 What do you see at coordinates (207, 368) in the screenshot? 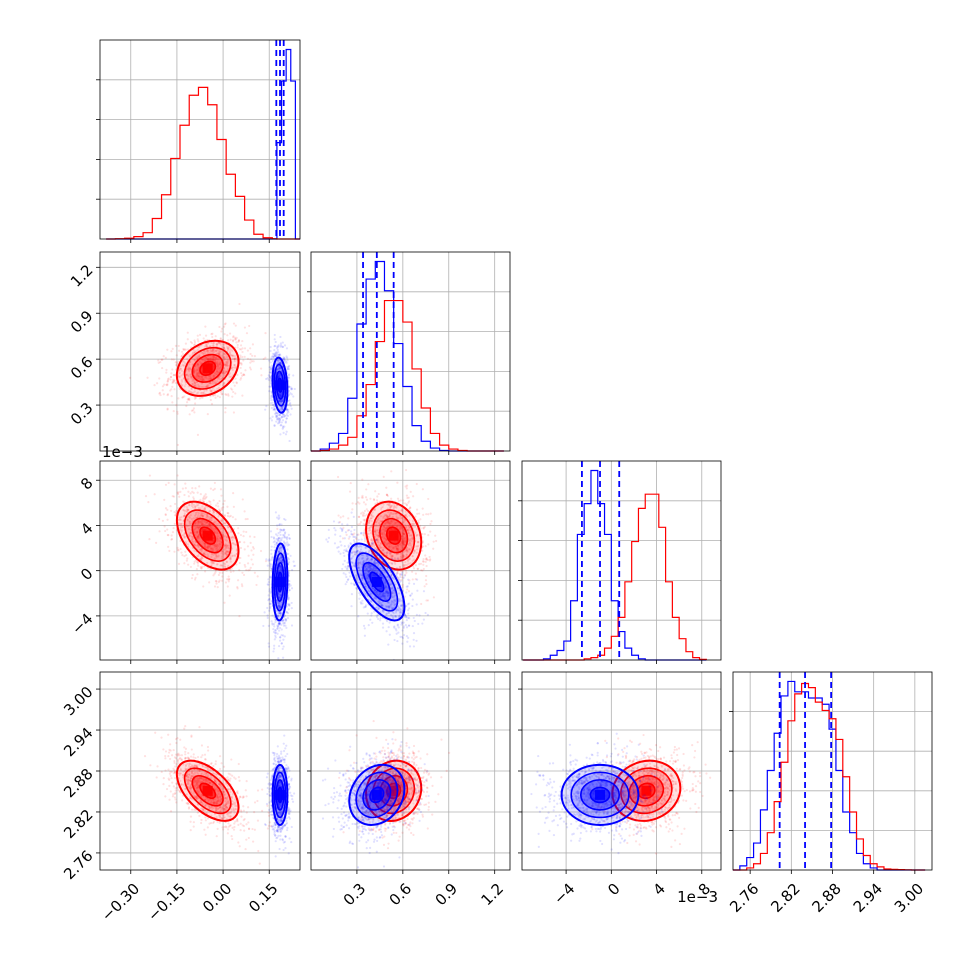
I see `contour-line` at bounding box center [207, 368].